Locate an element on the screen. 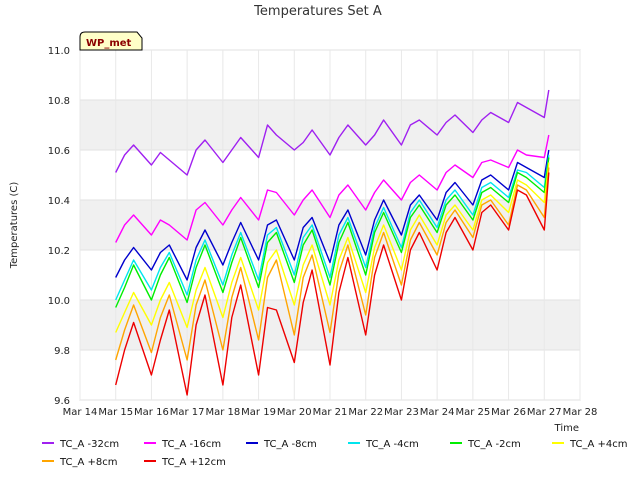 This screenshot has height=480, width=640. x-tick-label: Mar 21 is located at coordinates (330, 412).